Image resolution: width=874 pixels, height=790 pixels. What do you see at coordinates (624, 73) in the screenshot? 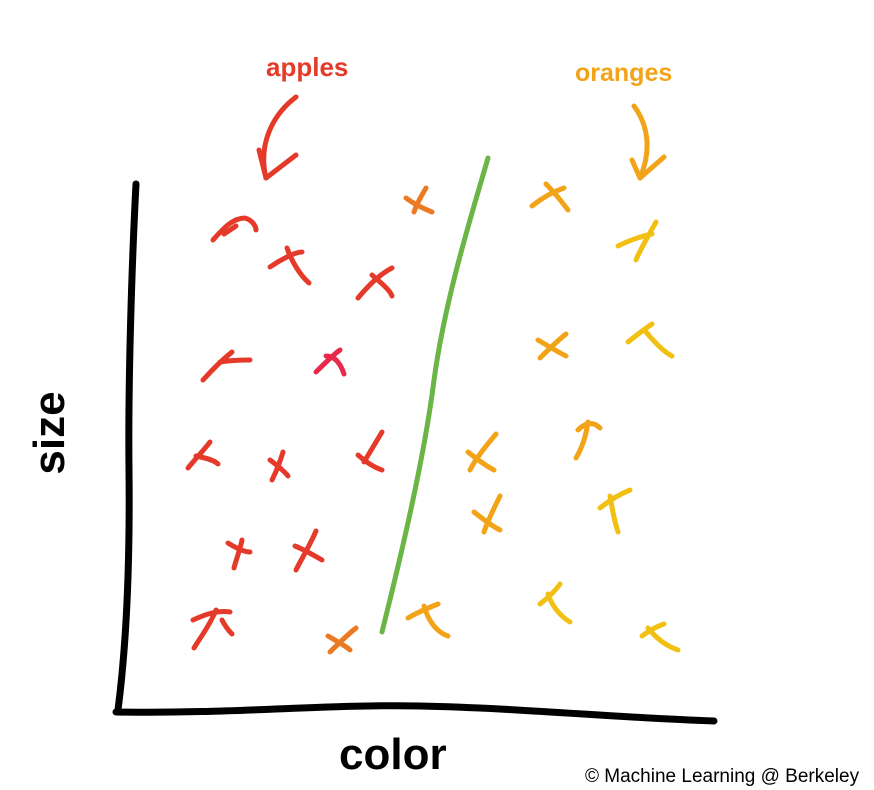
I see `oranges-label: oranges` at bounding box center [624, 73].